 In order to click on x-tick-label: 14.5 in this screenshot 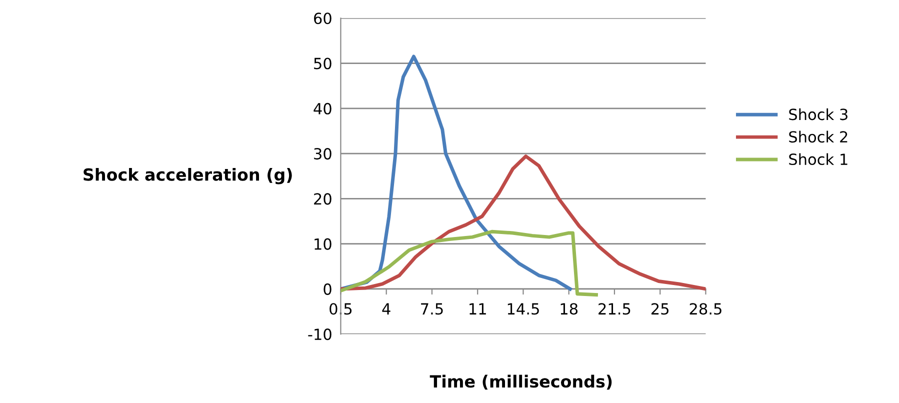, I will do `click(523, 309)`.